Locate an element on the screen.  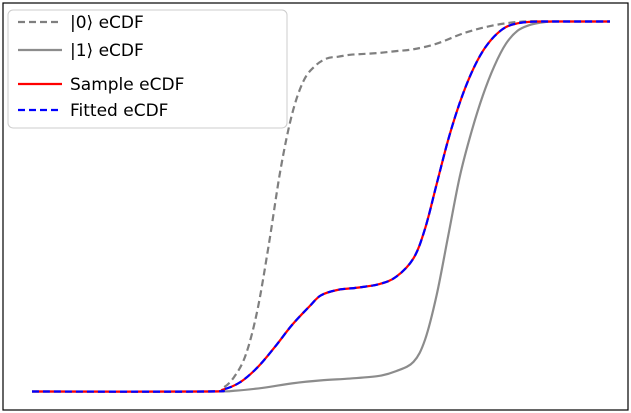
legend-label-0: |0⟩ eCDF is located at coordinates (107, 23).